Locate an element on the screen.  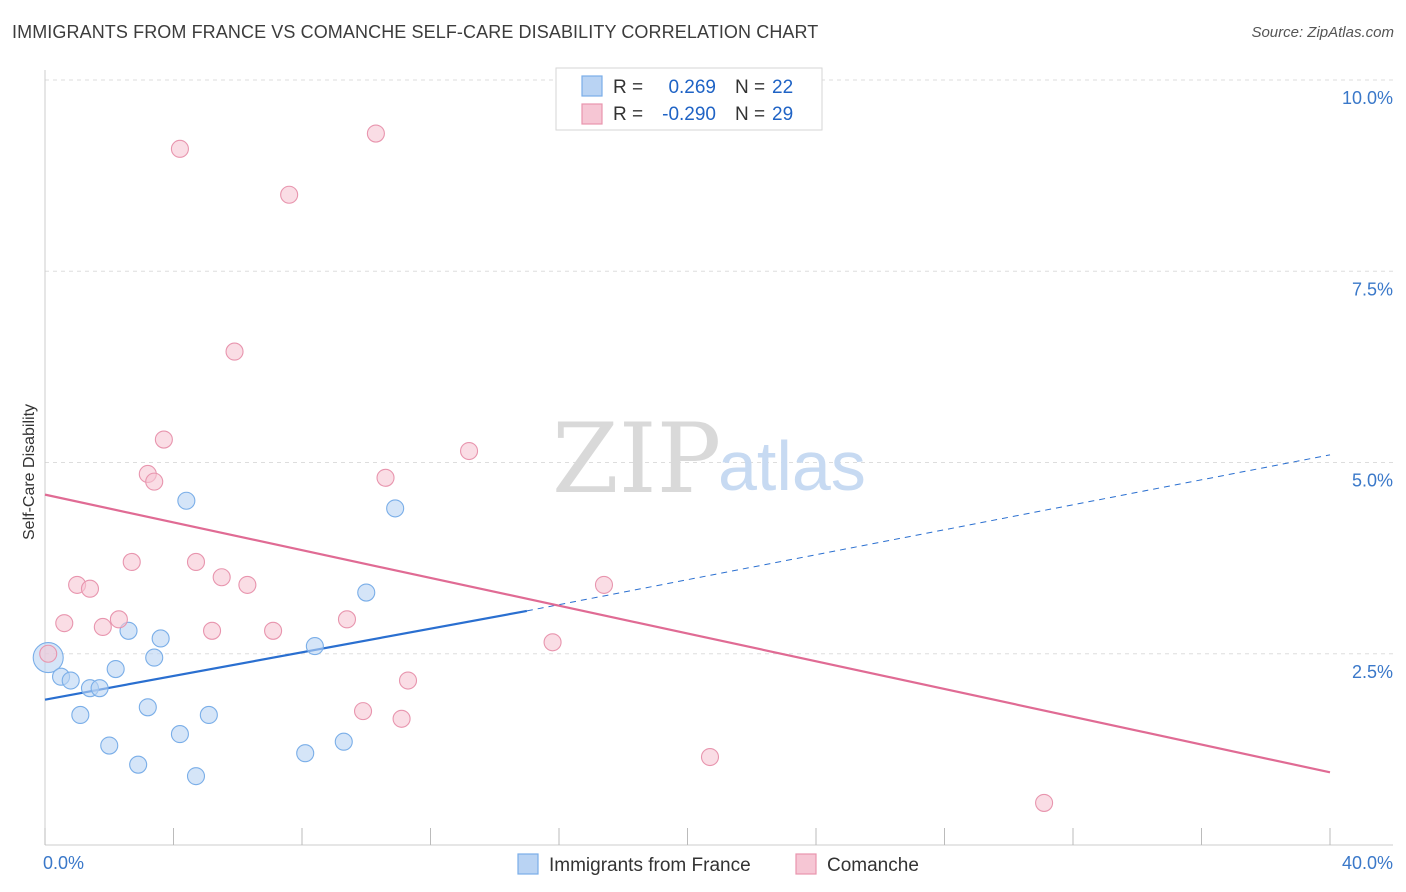
legend-swatch-comanche is located at coordinates (592, 114).